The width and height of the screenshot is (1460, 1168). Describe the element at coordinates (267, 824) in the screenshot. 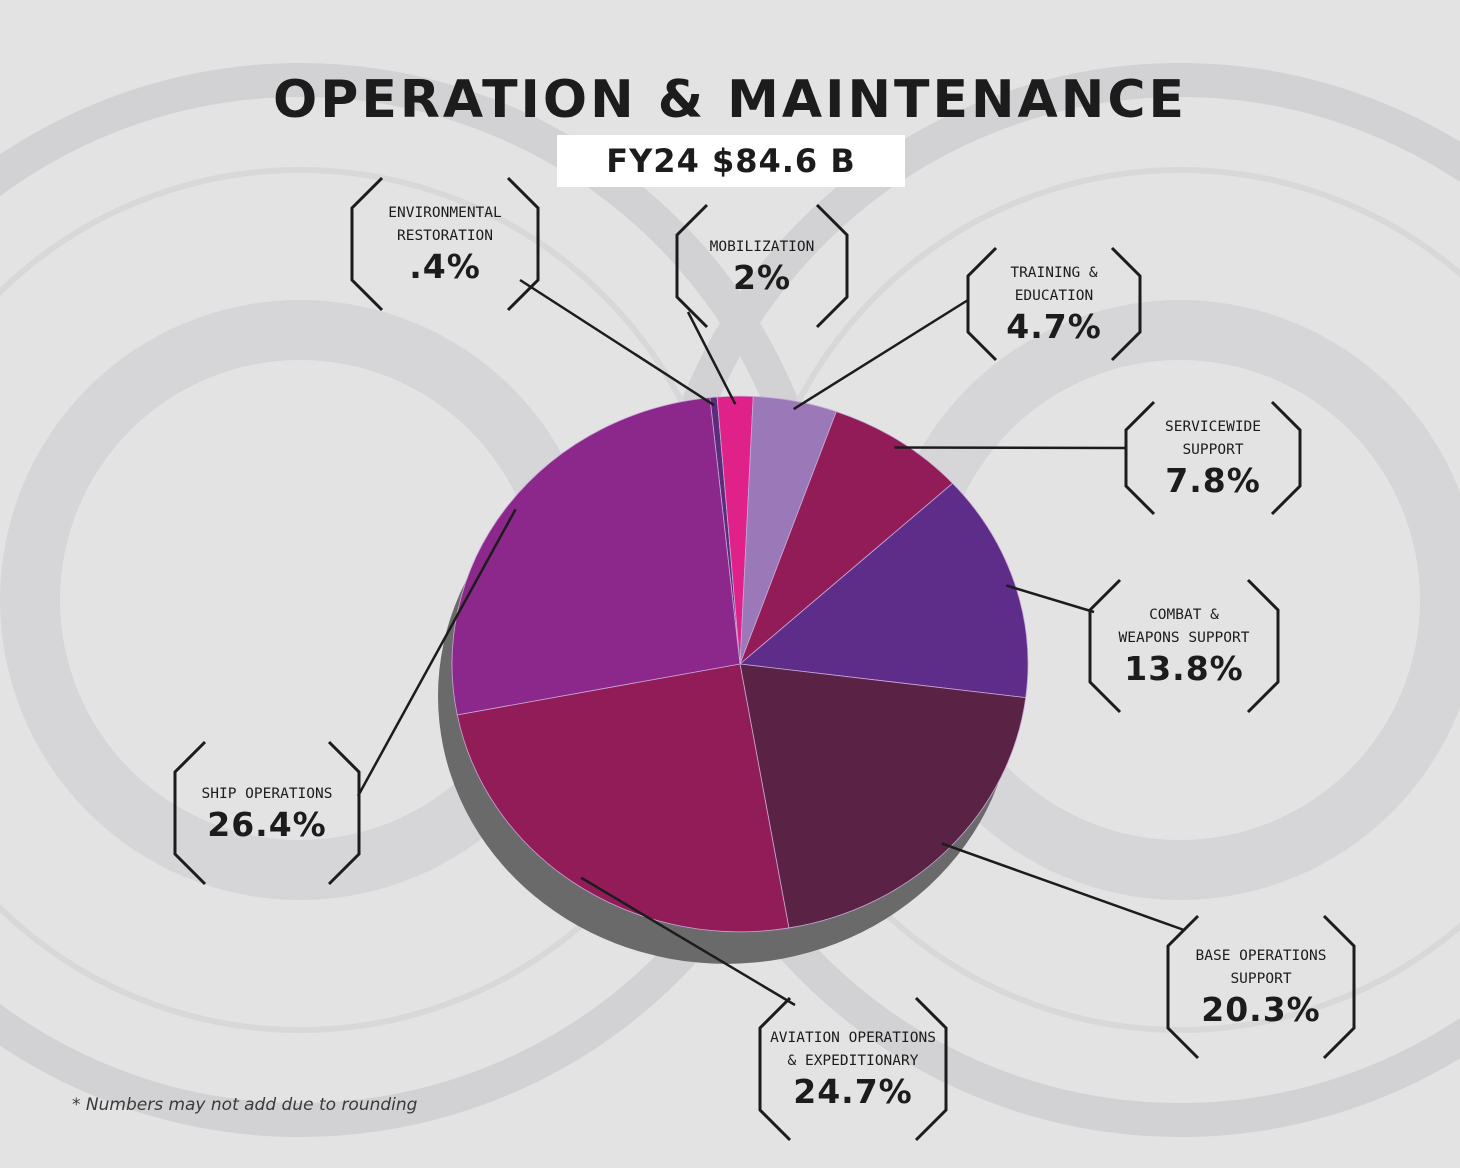

I see `slice-value-label: 26.4%` at that location.